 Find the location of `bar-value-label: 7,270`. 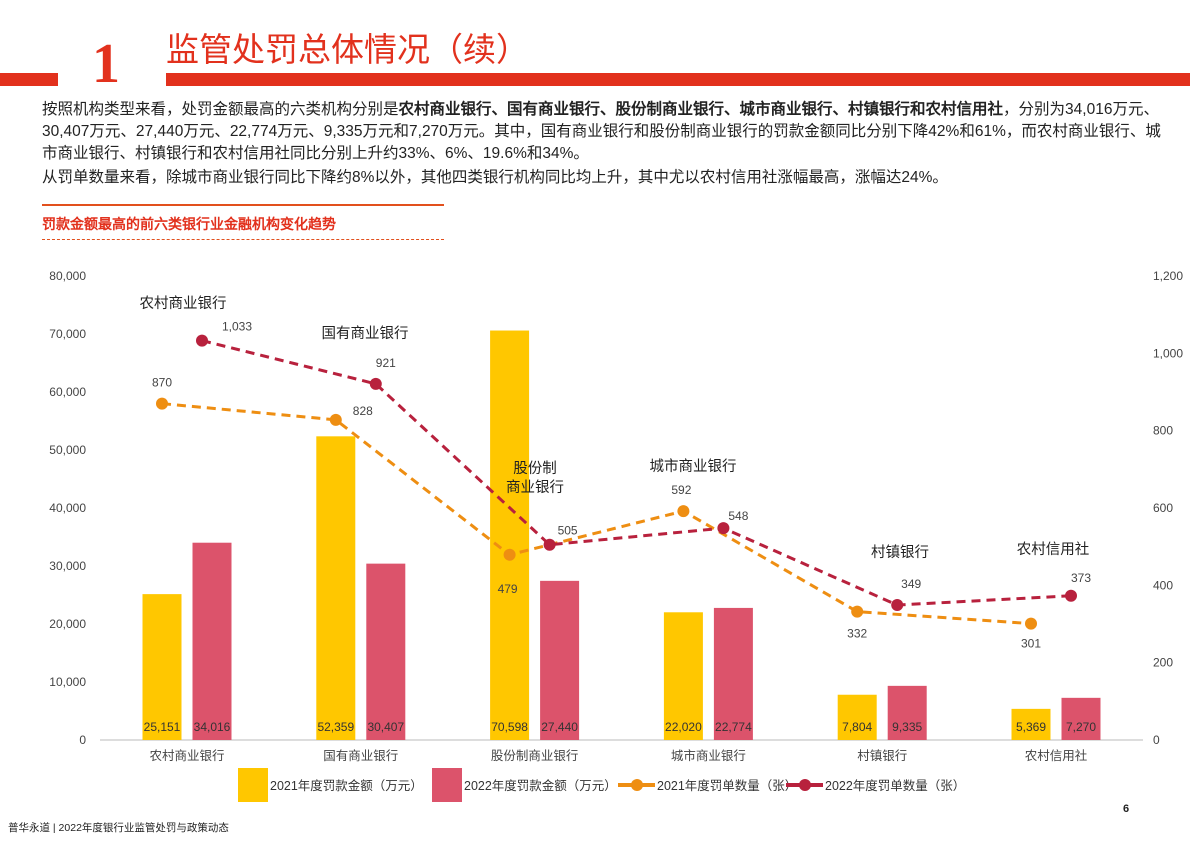

bar-value-label: 7,270 is located at coordinates (1081, 727).